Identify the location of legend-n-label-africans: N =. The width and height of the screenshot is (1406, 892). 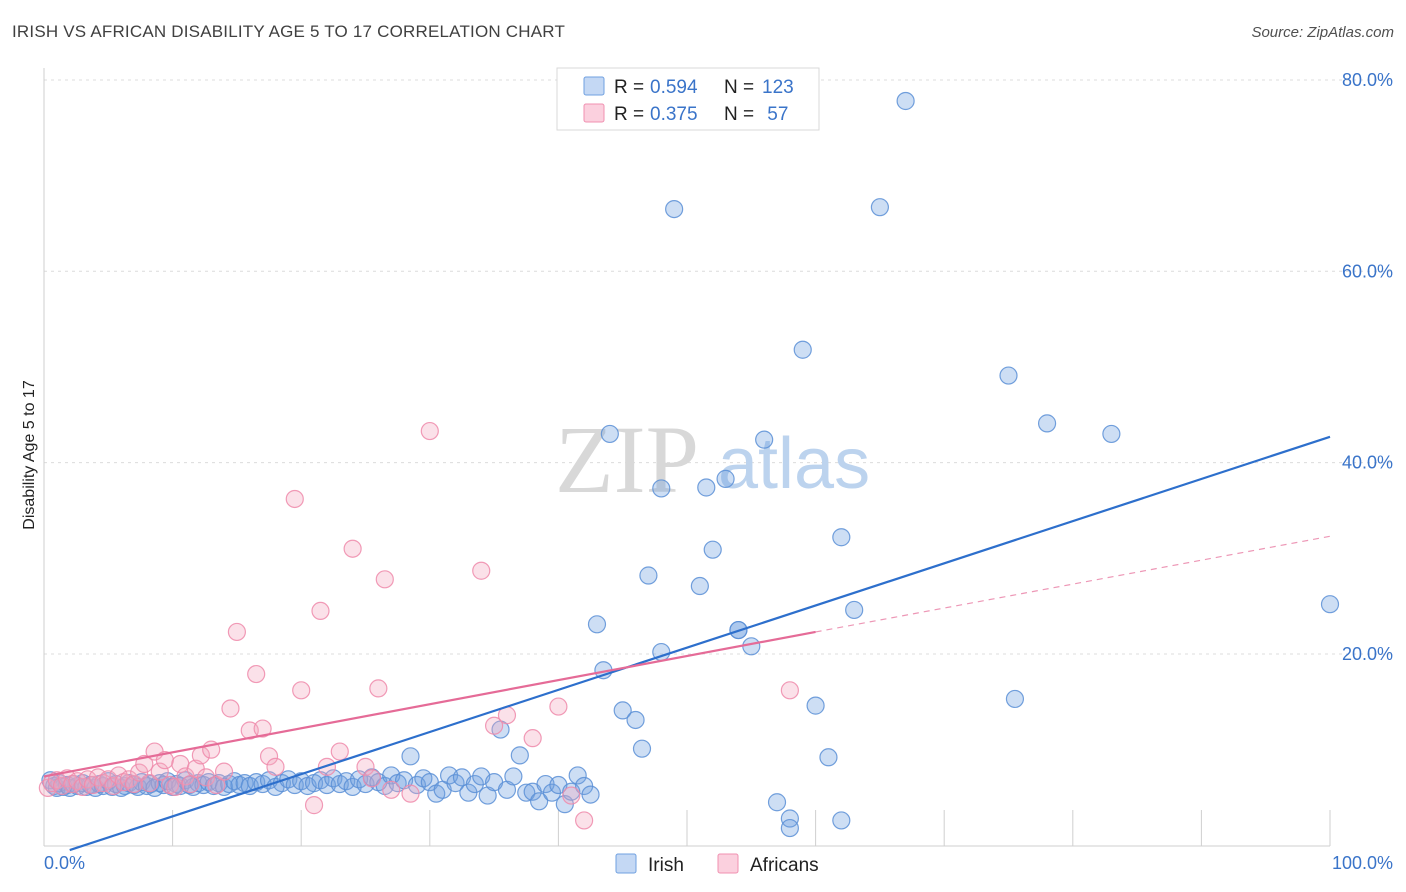
(739, 114).